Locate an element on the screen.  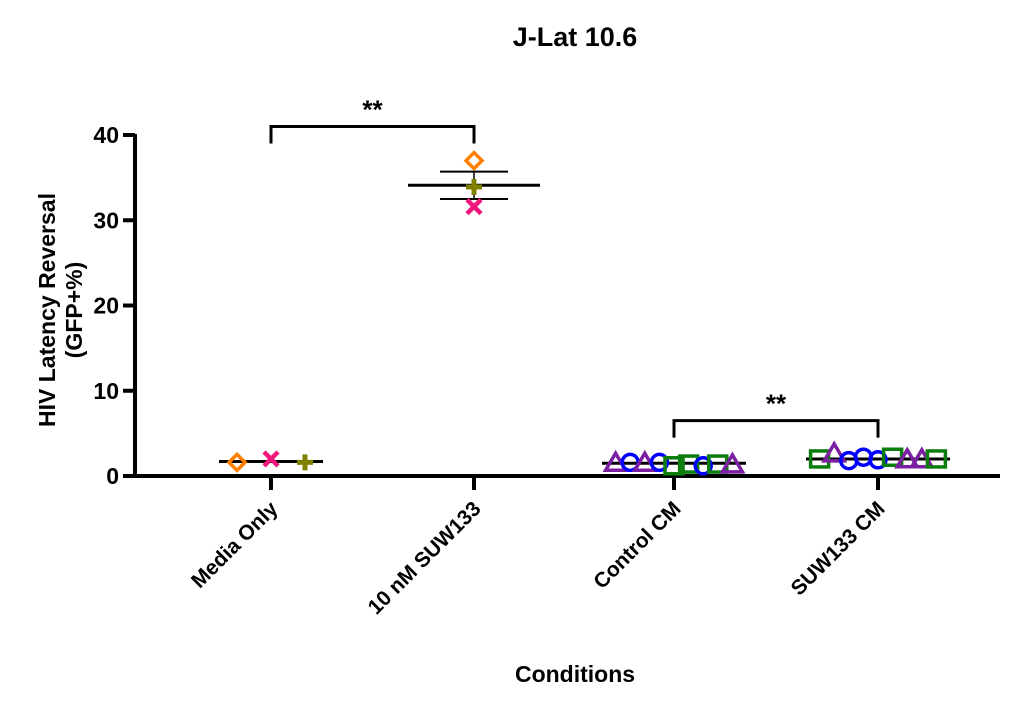
x-tick-label: SUW133 CM is located at coordinates (838, 548).